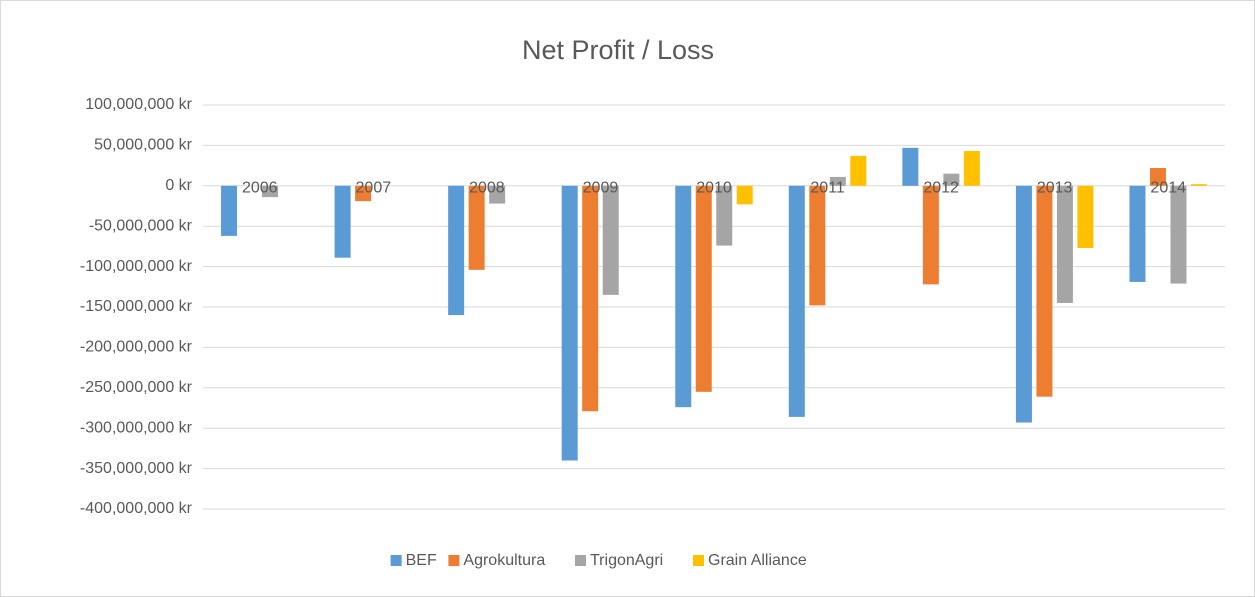 Image resolution: width=1255 pixels, height=597 pixels. What do you see at coordinates (1055, 188) in the screenshot?
I see `x-tick-label: 2013` at bounding box center [1055, 188].